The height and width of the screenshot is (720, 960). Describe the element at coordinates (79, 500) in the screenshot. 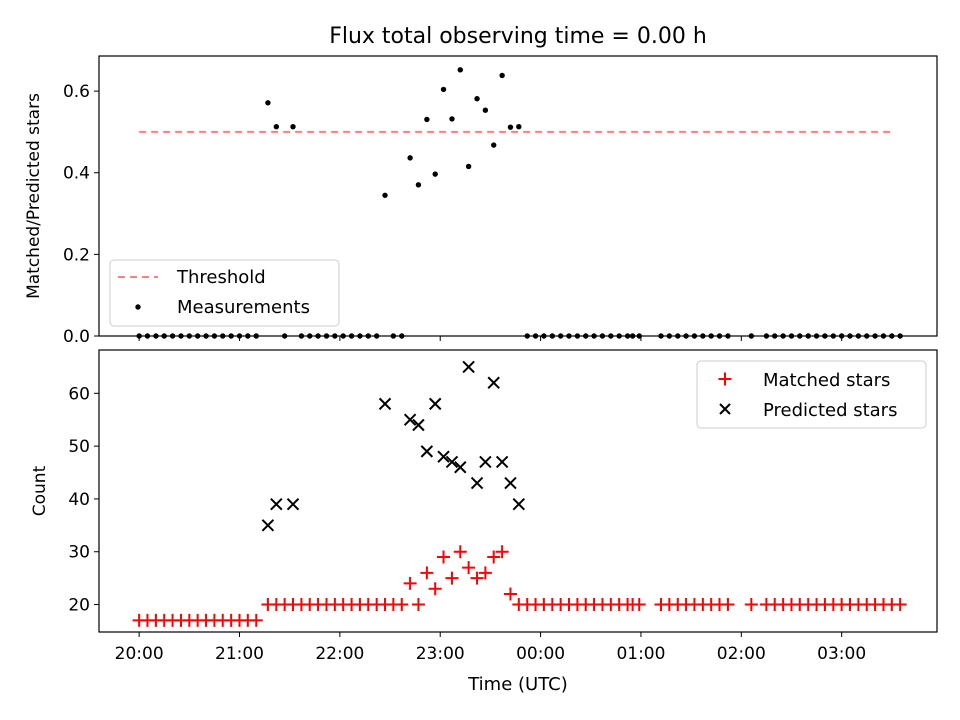

I see `count-y-tick-label: 40` at that location.